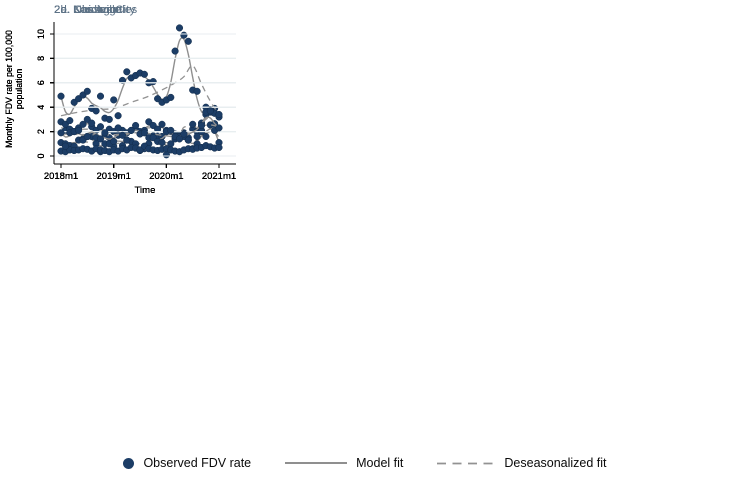 The width and height of the screenshot is (730, 482). I want to click on observed-dot-marker, so click(129, 463).